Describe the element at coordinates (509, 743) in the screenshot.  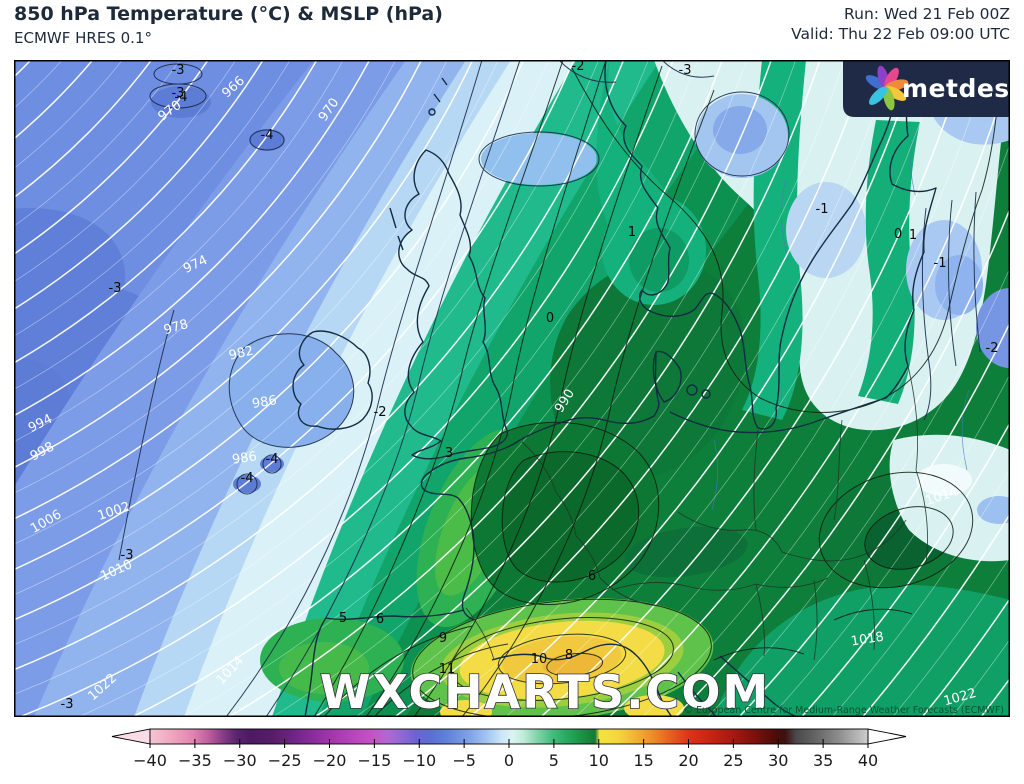
I see `colorbar-ticks` at that location.